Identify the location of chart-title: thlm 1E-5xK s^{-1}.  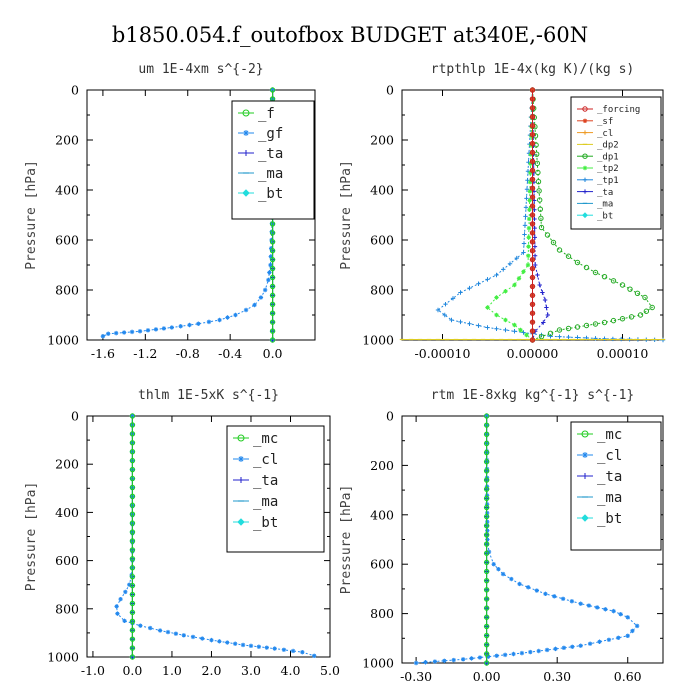
(208, 395).